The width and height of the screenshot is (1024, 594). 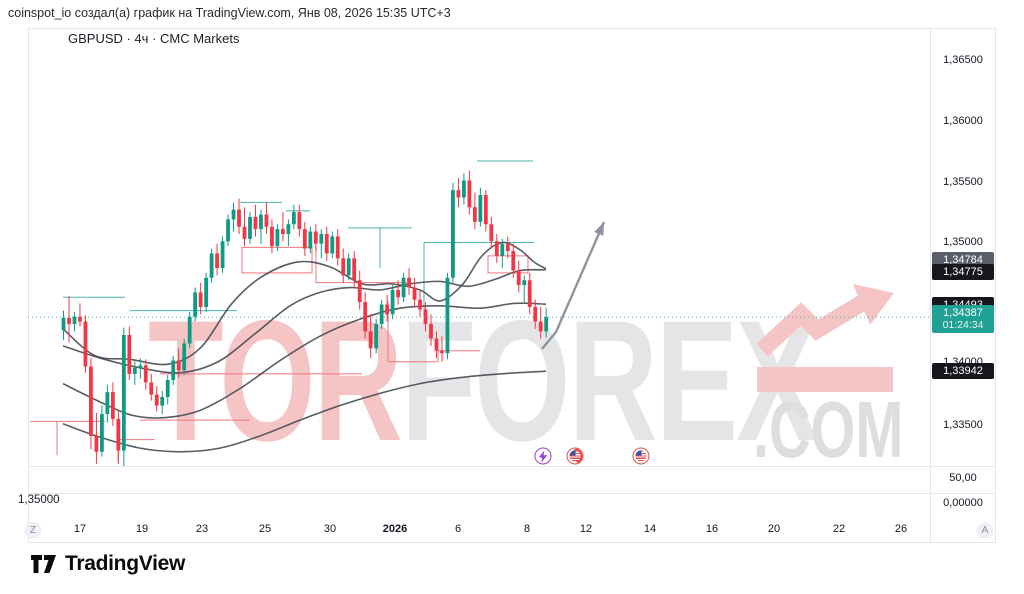 What do you see at coordinates (963, 478) in the screenshot?
I see `rsi-value-label: 50,00` at bounding box center [963, 478].